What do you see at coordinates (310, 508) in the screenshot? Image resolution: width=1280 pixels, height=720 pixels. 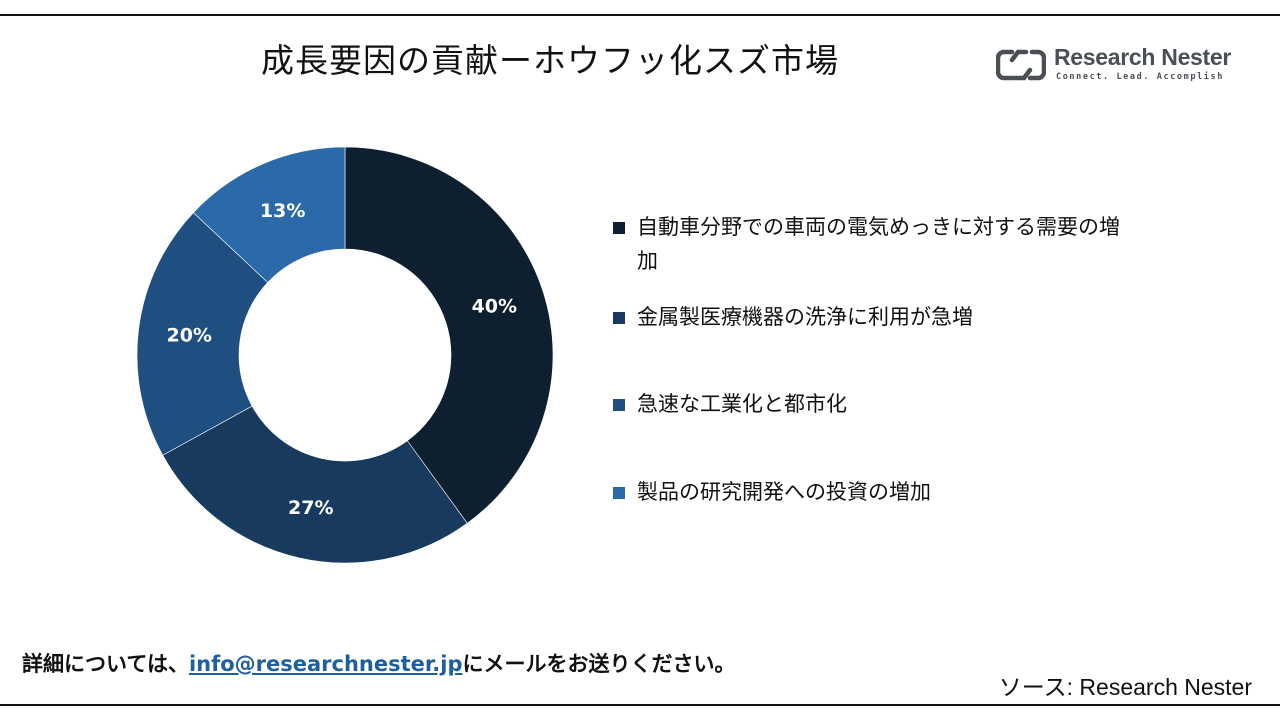 I see `data-label: 27%` at bounding box center [310, 508].